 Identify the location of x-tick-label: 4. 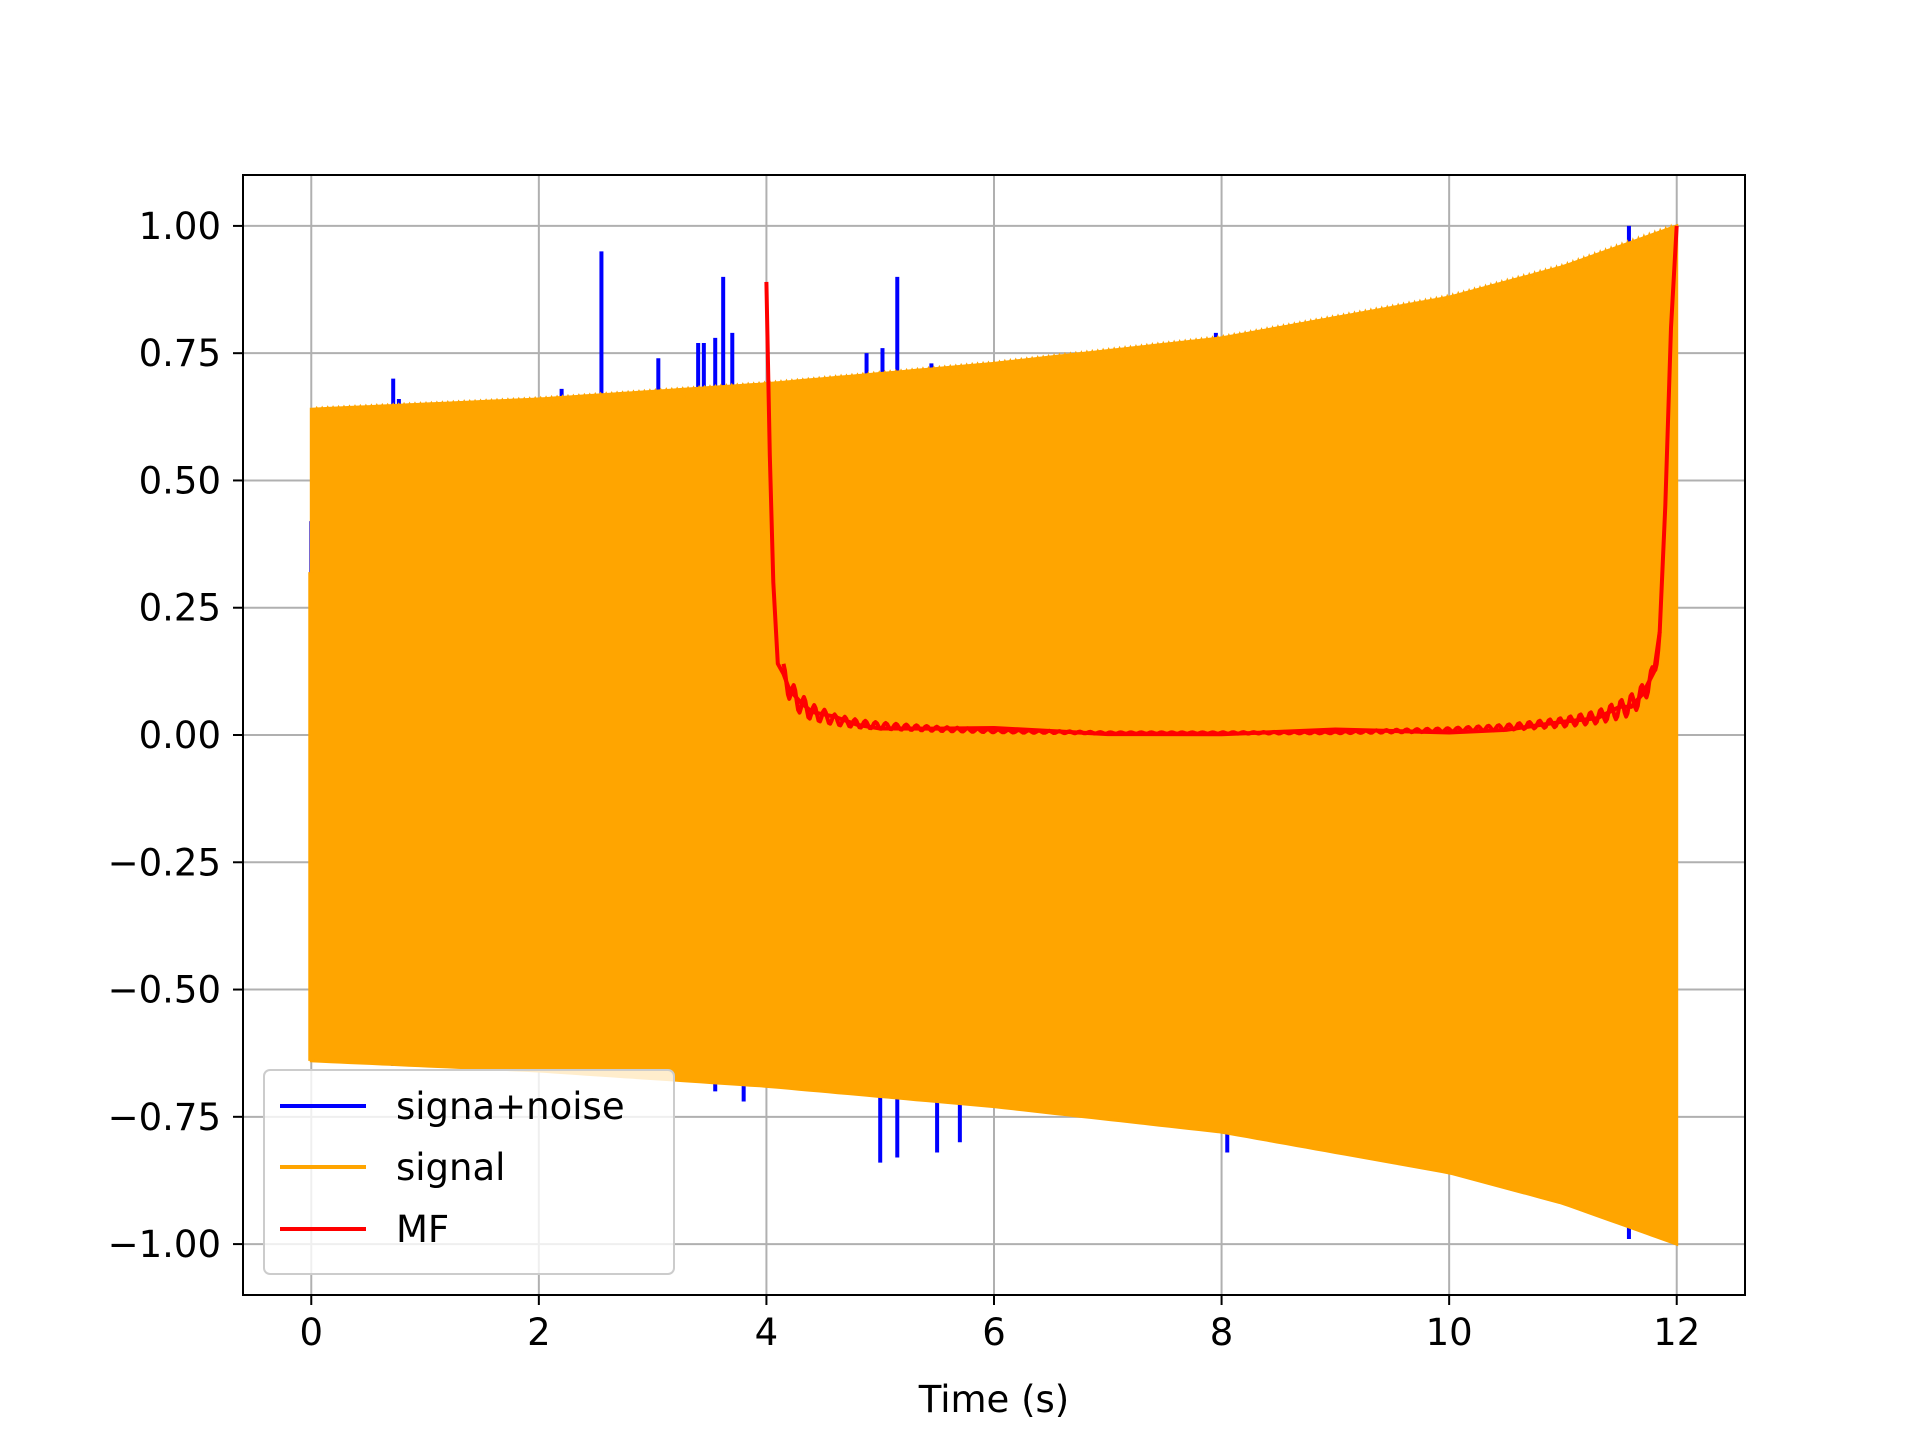
(767, 1332).